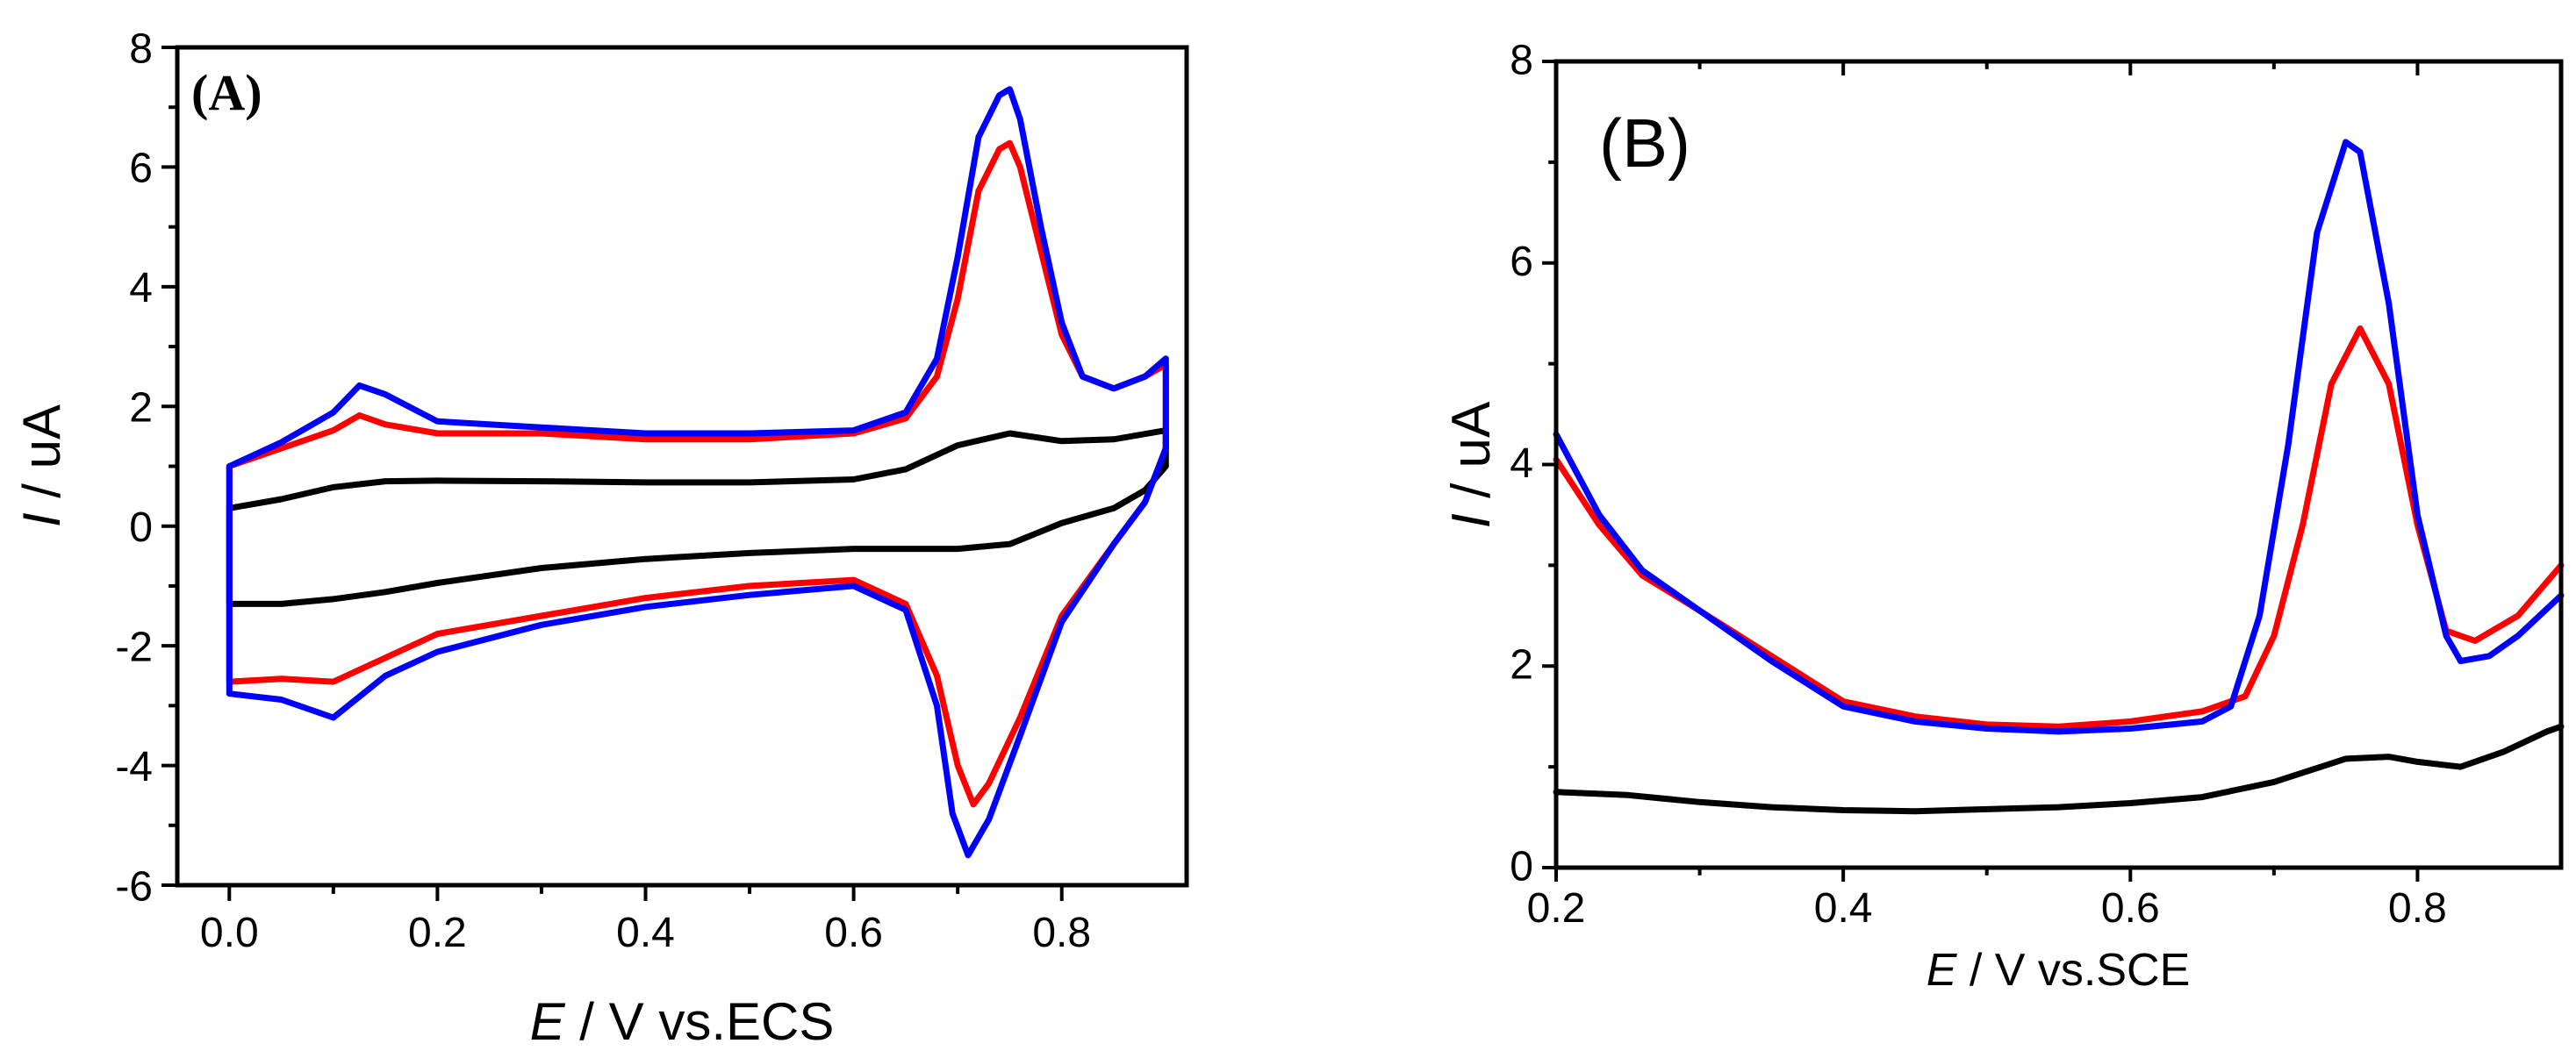 This screenshot has height=1058, width=2576. Describe the element at coordinates (2418, 909) in the screenshot. I see `panel-b-x-tick-label: 0.8` at that location.